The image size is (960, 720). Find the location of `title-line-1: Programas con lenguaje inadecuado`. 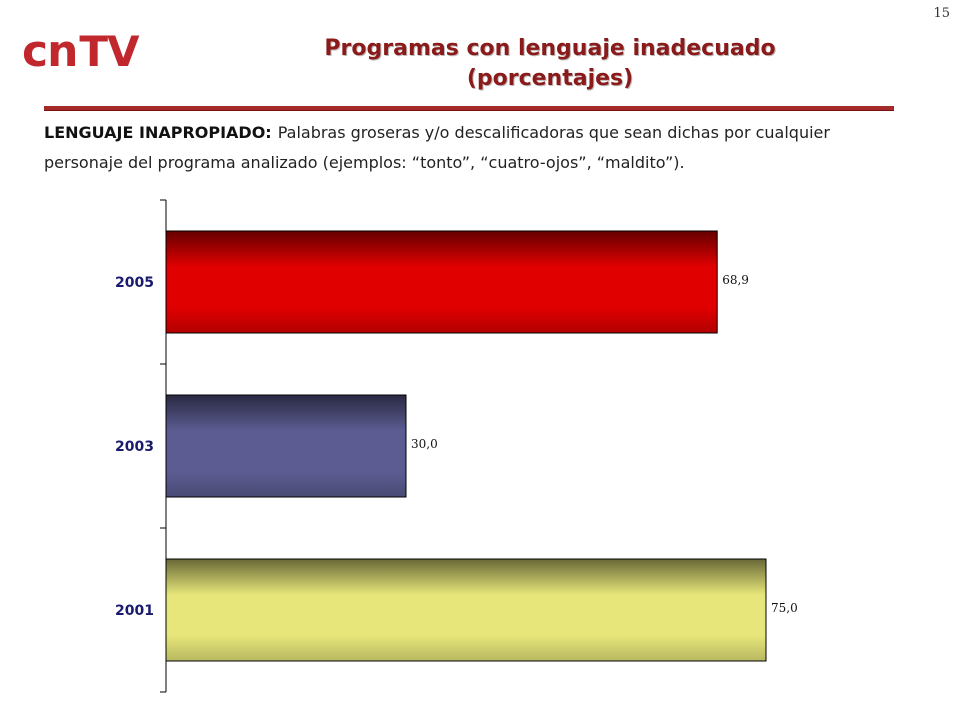

title-line-1: Programas con lenguaje inadecuado is located at coordinates (550, 48).